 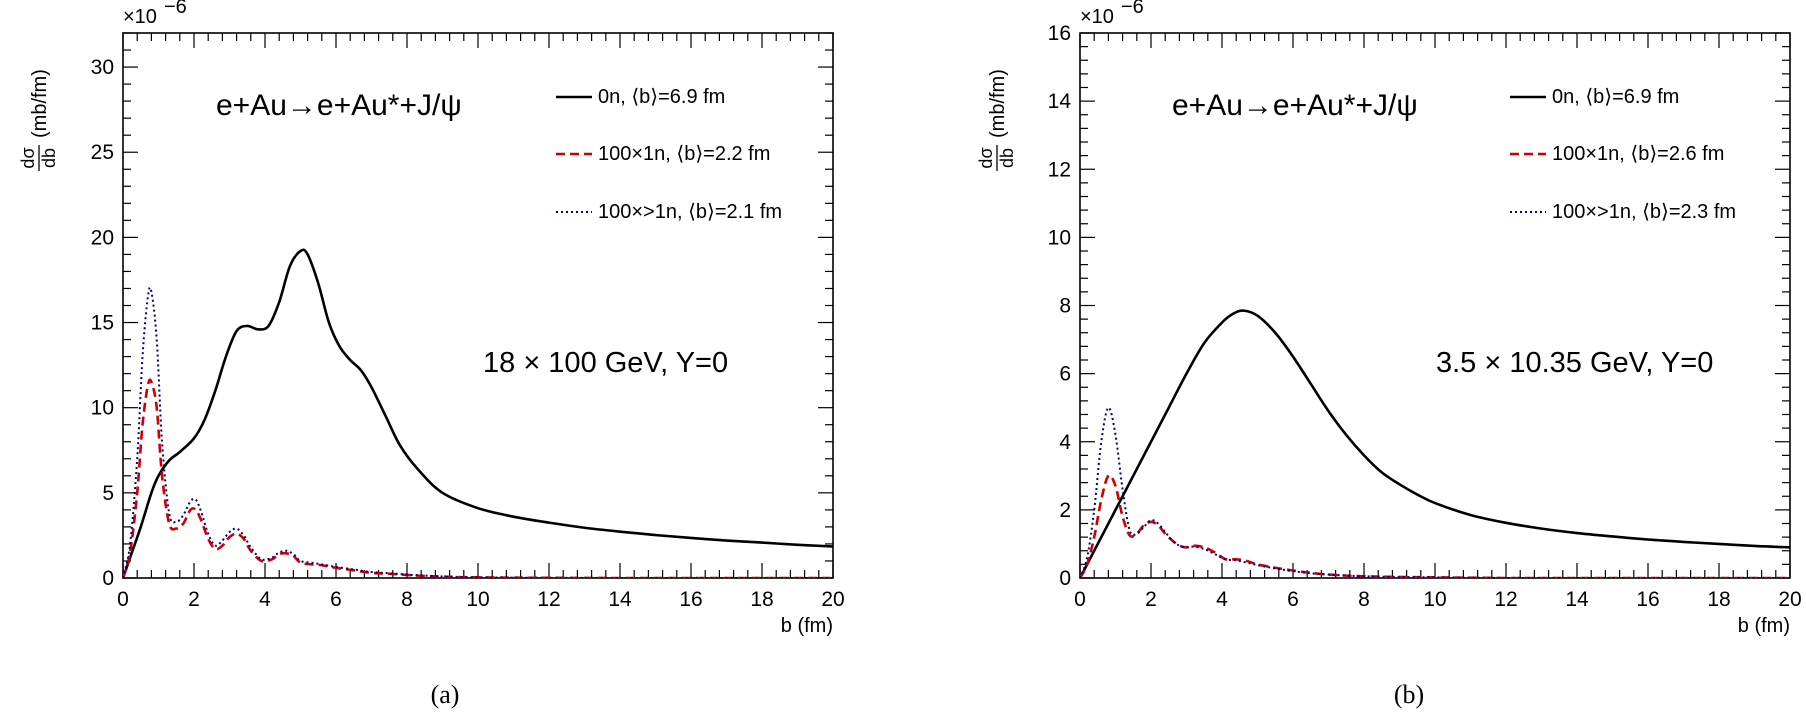 I want to click on y-tick-label: 14, so click(x=1060, y=101).